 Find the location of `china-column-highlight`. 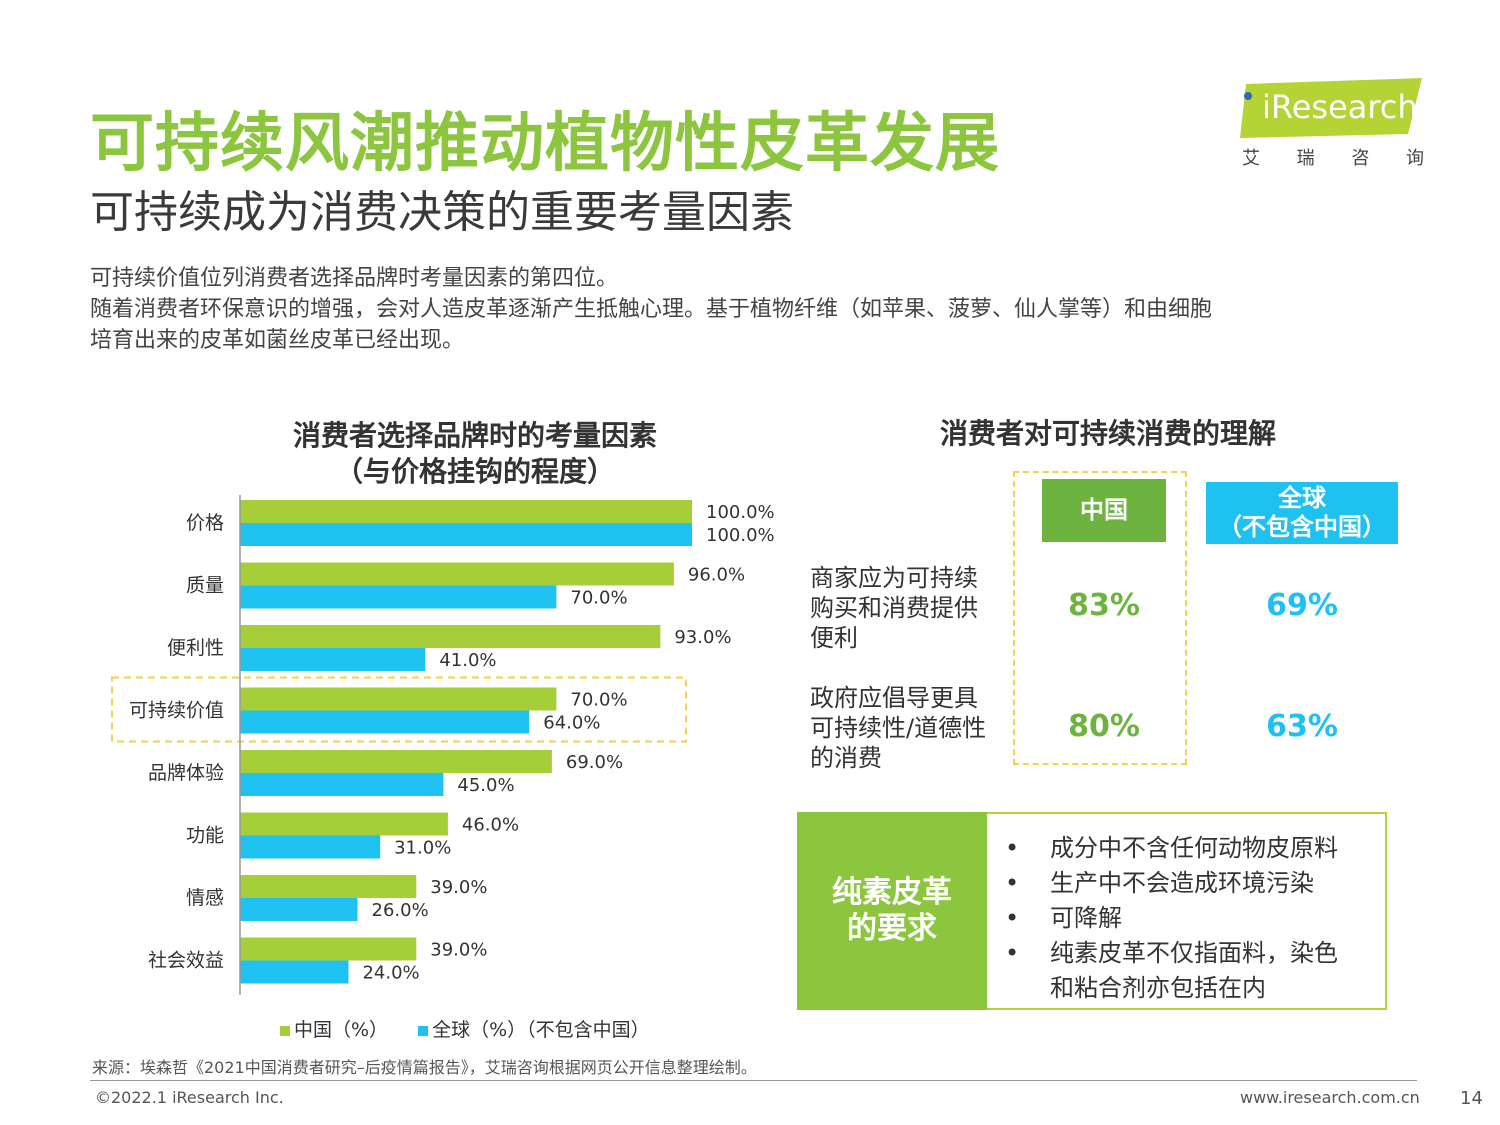

china-column-highlight is located at coordinates (1100, 618).